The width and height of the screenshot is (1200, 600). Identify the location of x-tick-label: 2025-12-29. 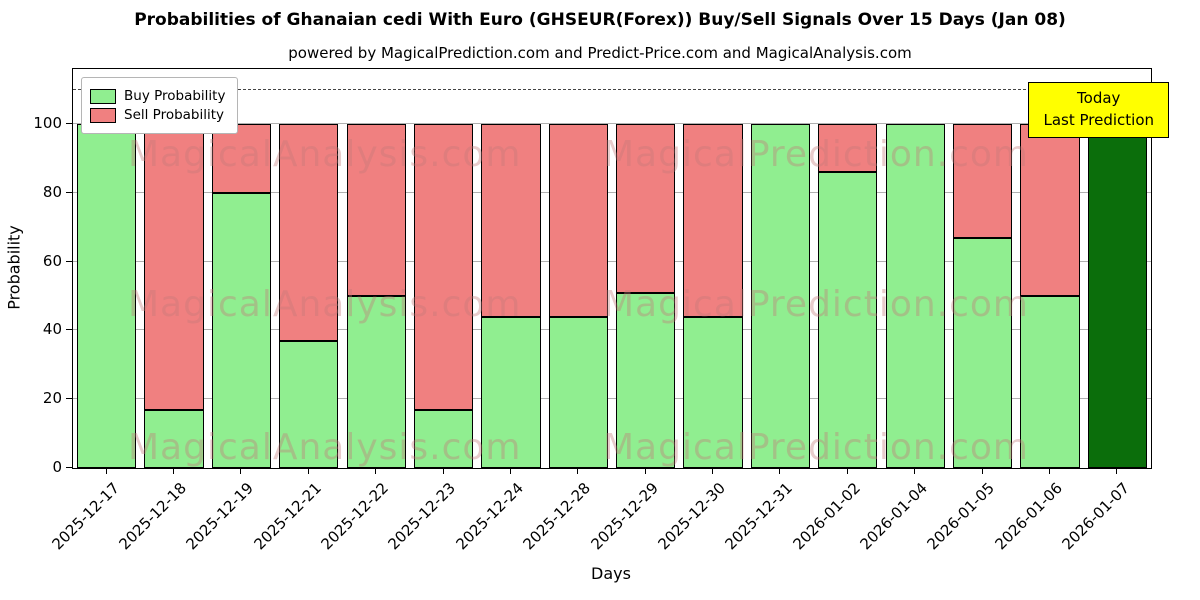
(624, 516).